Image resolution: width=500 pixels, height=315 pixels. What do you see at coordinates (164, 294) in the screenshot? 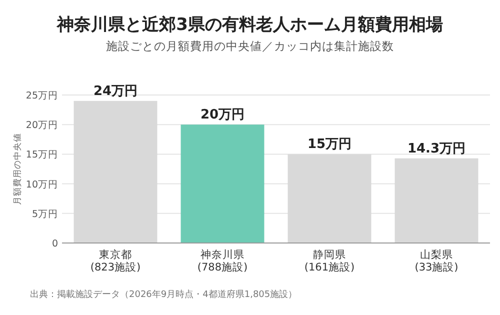
I see `source-note: 出典：掲載施設データ（2026年9月時点・4都道府県1,805施設）` at bounding box center [164, 294].